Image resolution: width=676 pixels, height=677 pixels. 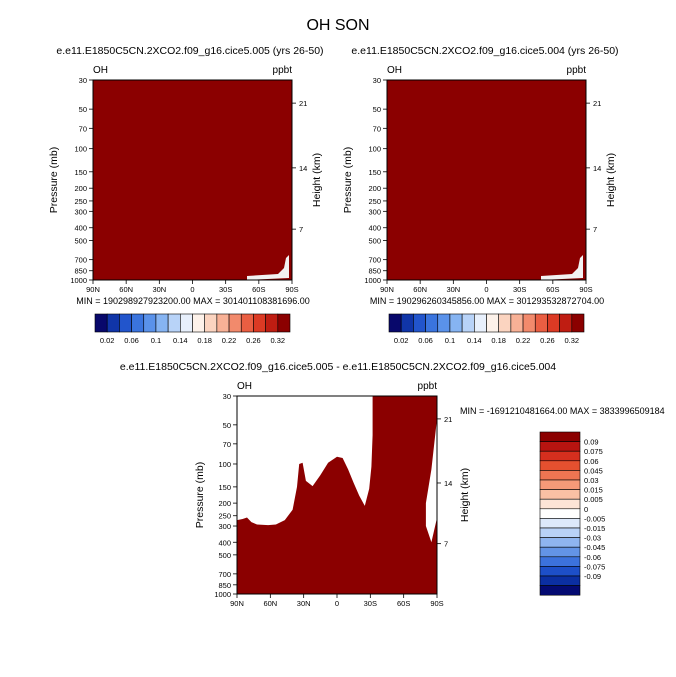 What do you see at coordinates (303, 168) in the screenshot?
I see `y-right-tick-label: 14` at bounding box center [303, 168].